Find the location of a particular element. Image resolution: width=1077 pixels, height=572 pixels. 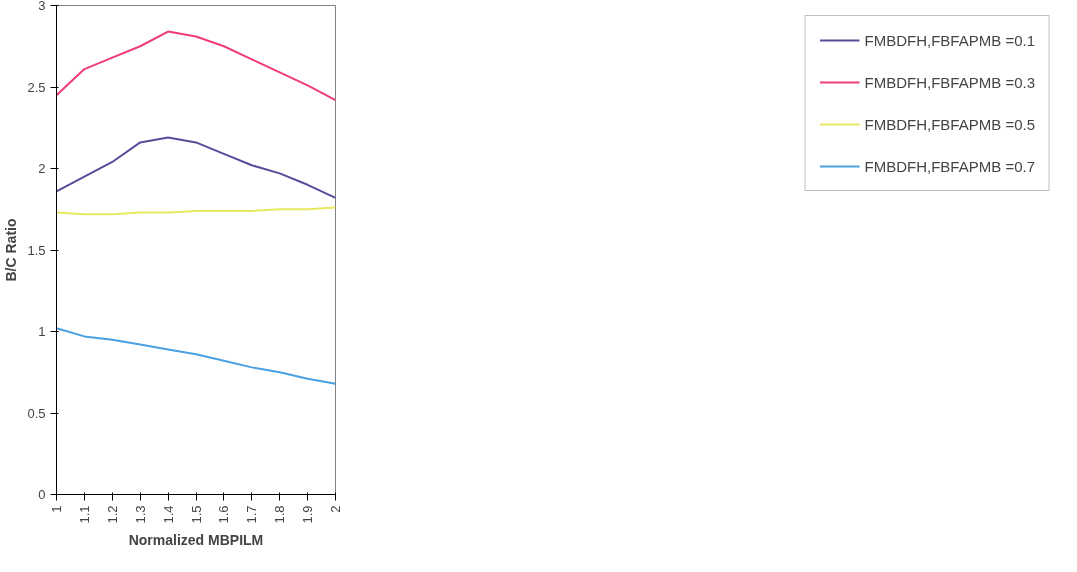

y-tick-label: 1 is located at coordinates (42, 331).